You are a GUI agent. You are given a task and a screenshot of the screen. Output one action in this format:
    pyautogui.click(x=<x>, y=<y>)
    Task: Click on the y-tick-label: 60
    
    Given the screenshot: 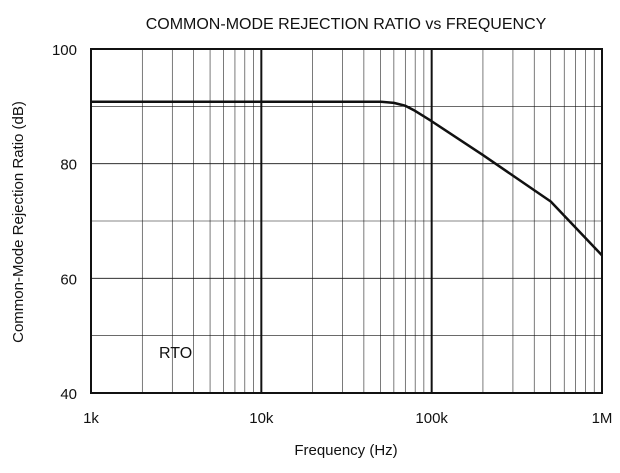 What is the action you would take?
    pyautogui.click(x=68, y=279)
    